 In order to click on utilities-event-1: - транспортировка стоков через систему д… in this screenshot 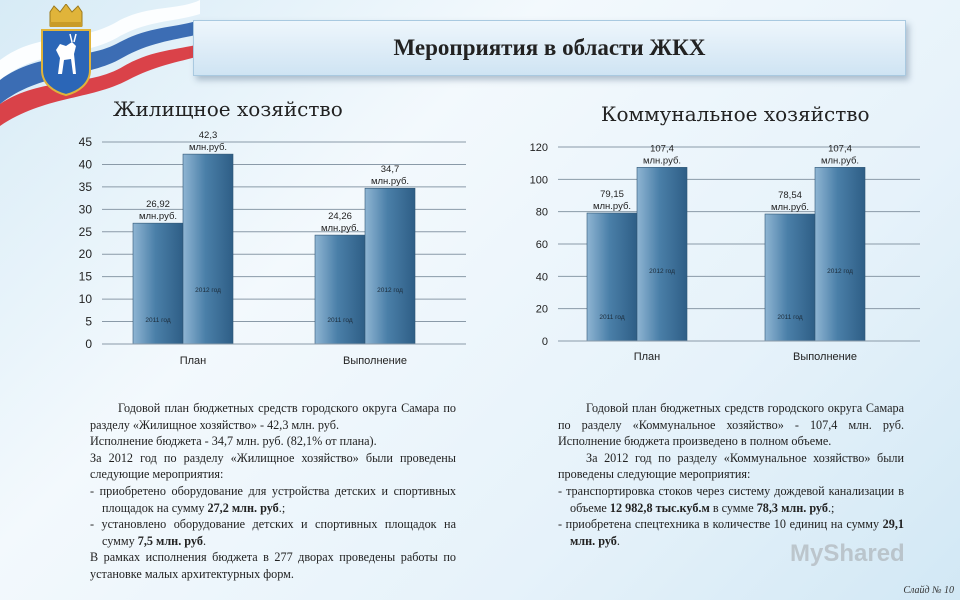, I will do `click(731, 499)`.